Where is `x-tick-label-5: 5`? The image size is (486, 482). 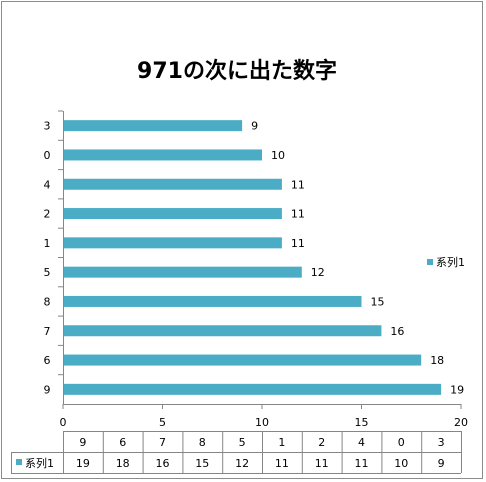 x-tick-label-5: 5 is located at coordinates (162, 422).